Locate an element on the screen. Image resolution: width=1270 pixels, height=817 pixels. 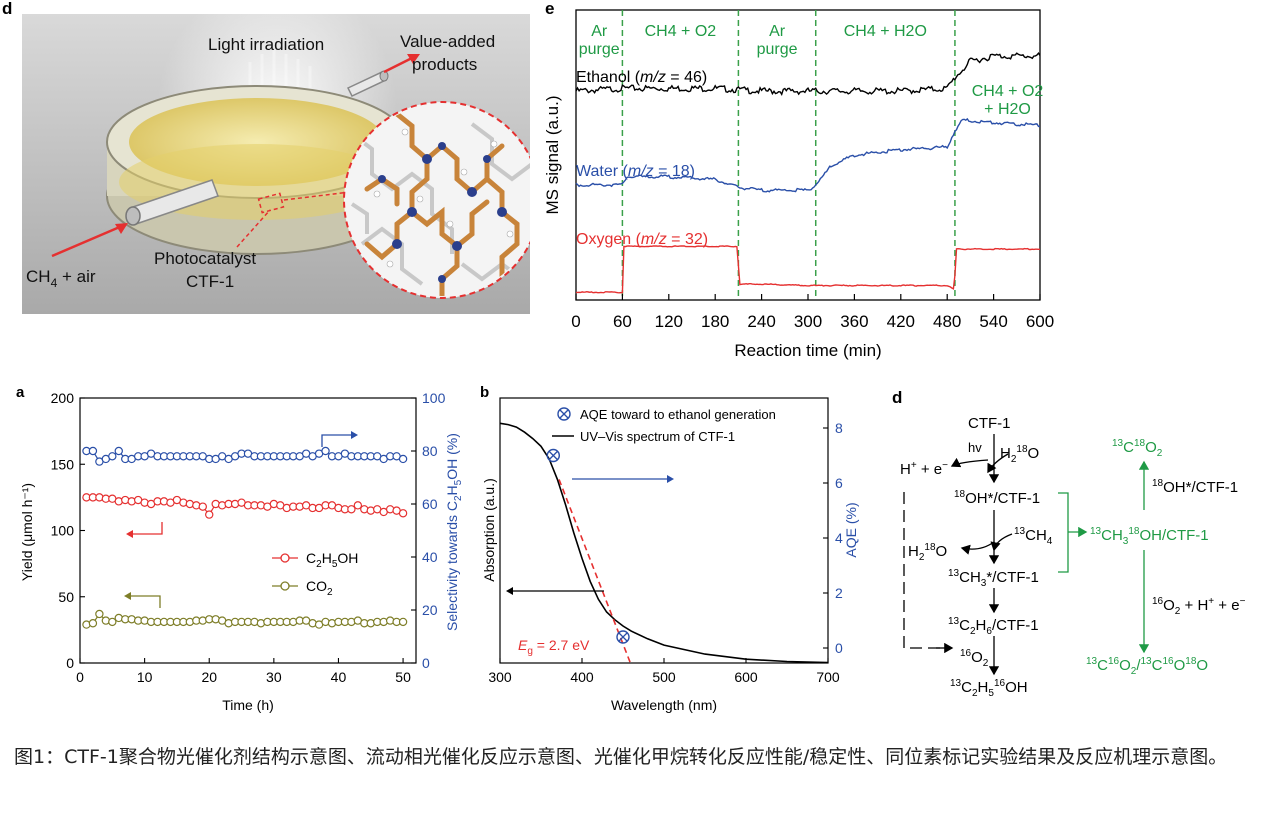
mech-oh-ctf: 18OH*/CTF-1 is located at coordinates (997, 498).